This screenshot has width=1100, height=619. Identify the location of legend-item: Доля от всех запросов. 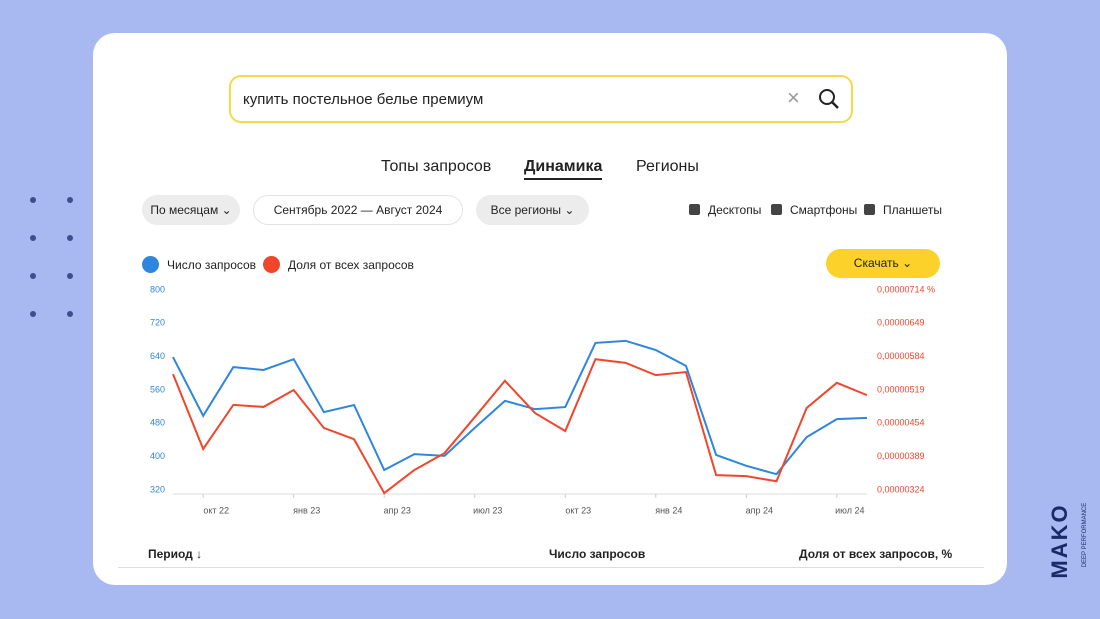
(338, 264).